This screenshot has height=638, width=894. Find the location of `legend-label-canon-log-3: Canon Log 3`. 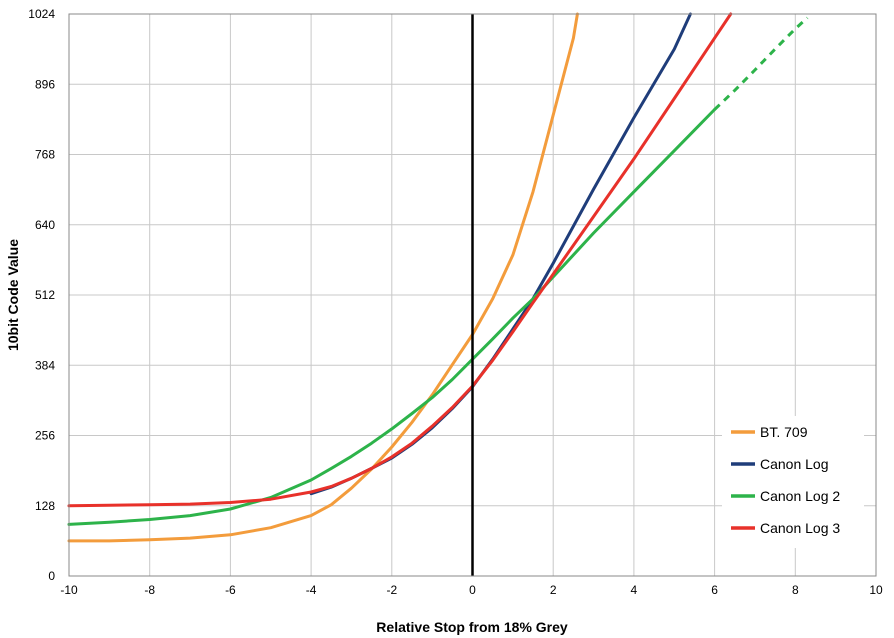

legend-label-canon-log-3: Canon Log 3 is located at coordinates (800, 528).